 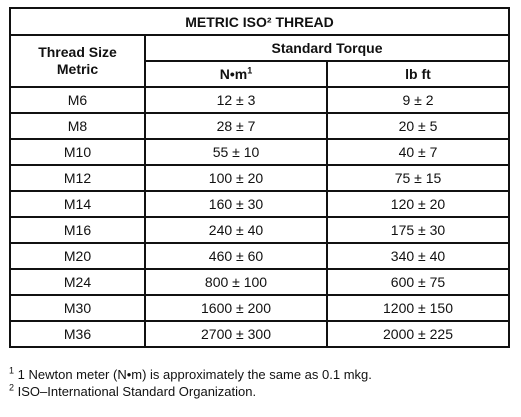 I want to click on header-row-2: N•m1 lb ft, so click(x=260, y=74).